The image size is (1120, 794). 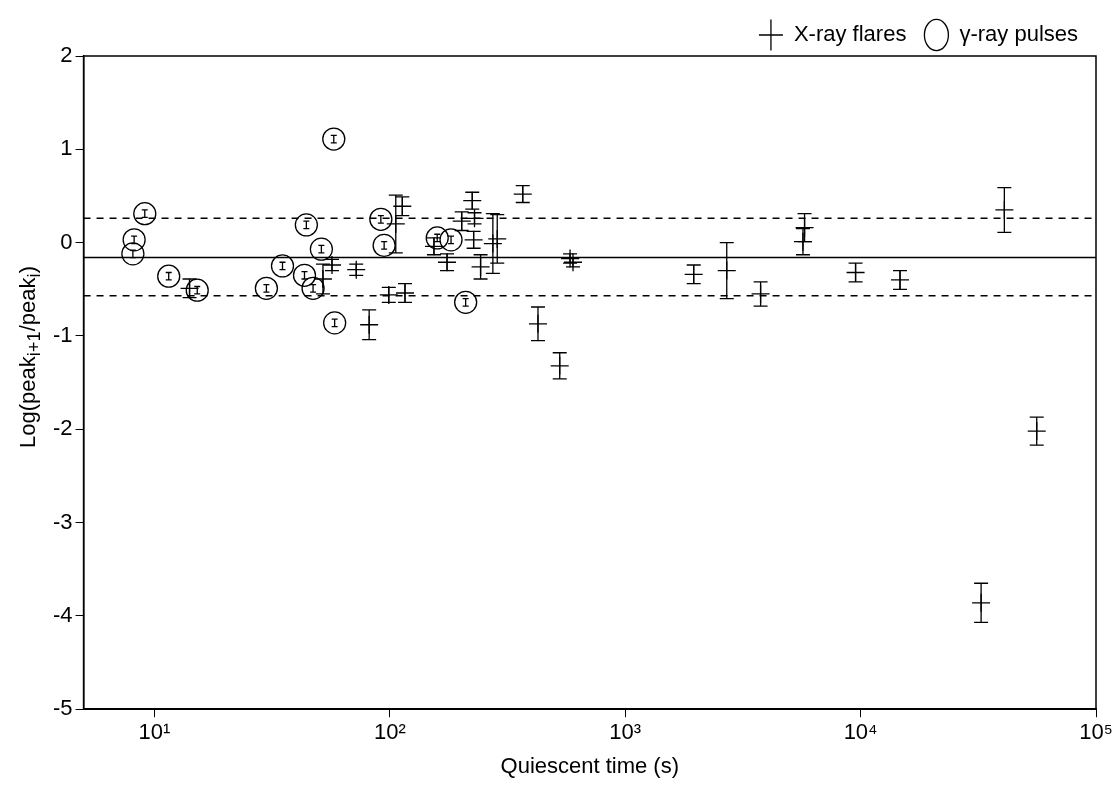 I want to click on y-tick-label: 1, so click(x=66, y=148).